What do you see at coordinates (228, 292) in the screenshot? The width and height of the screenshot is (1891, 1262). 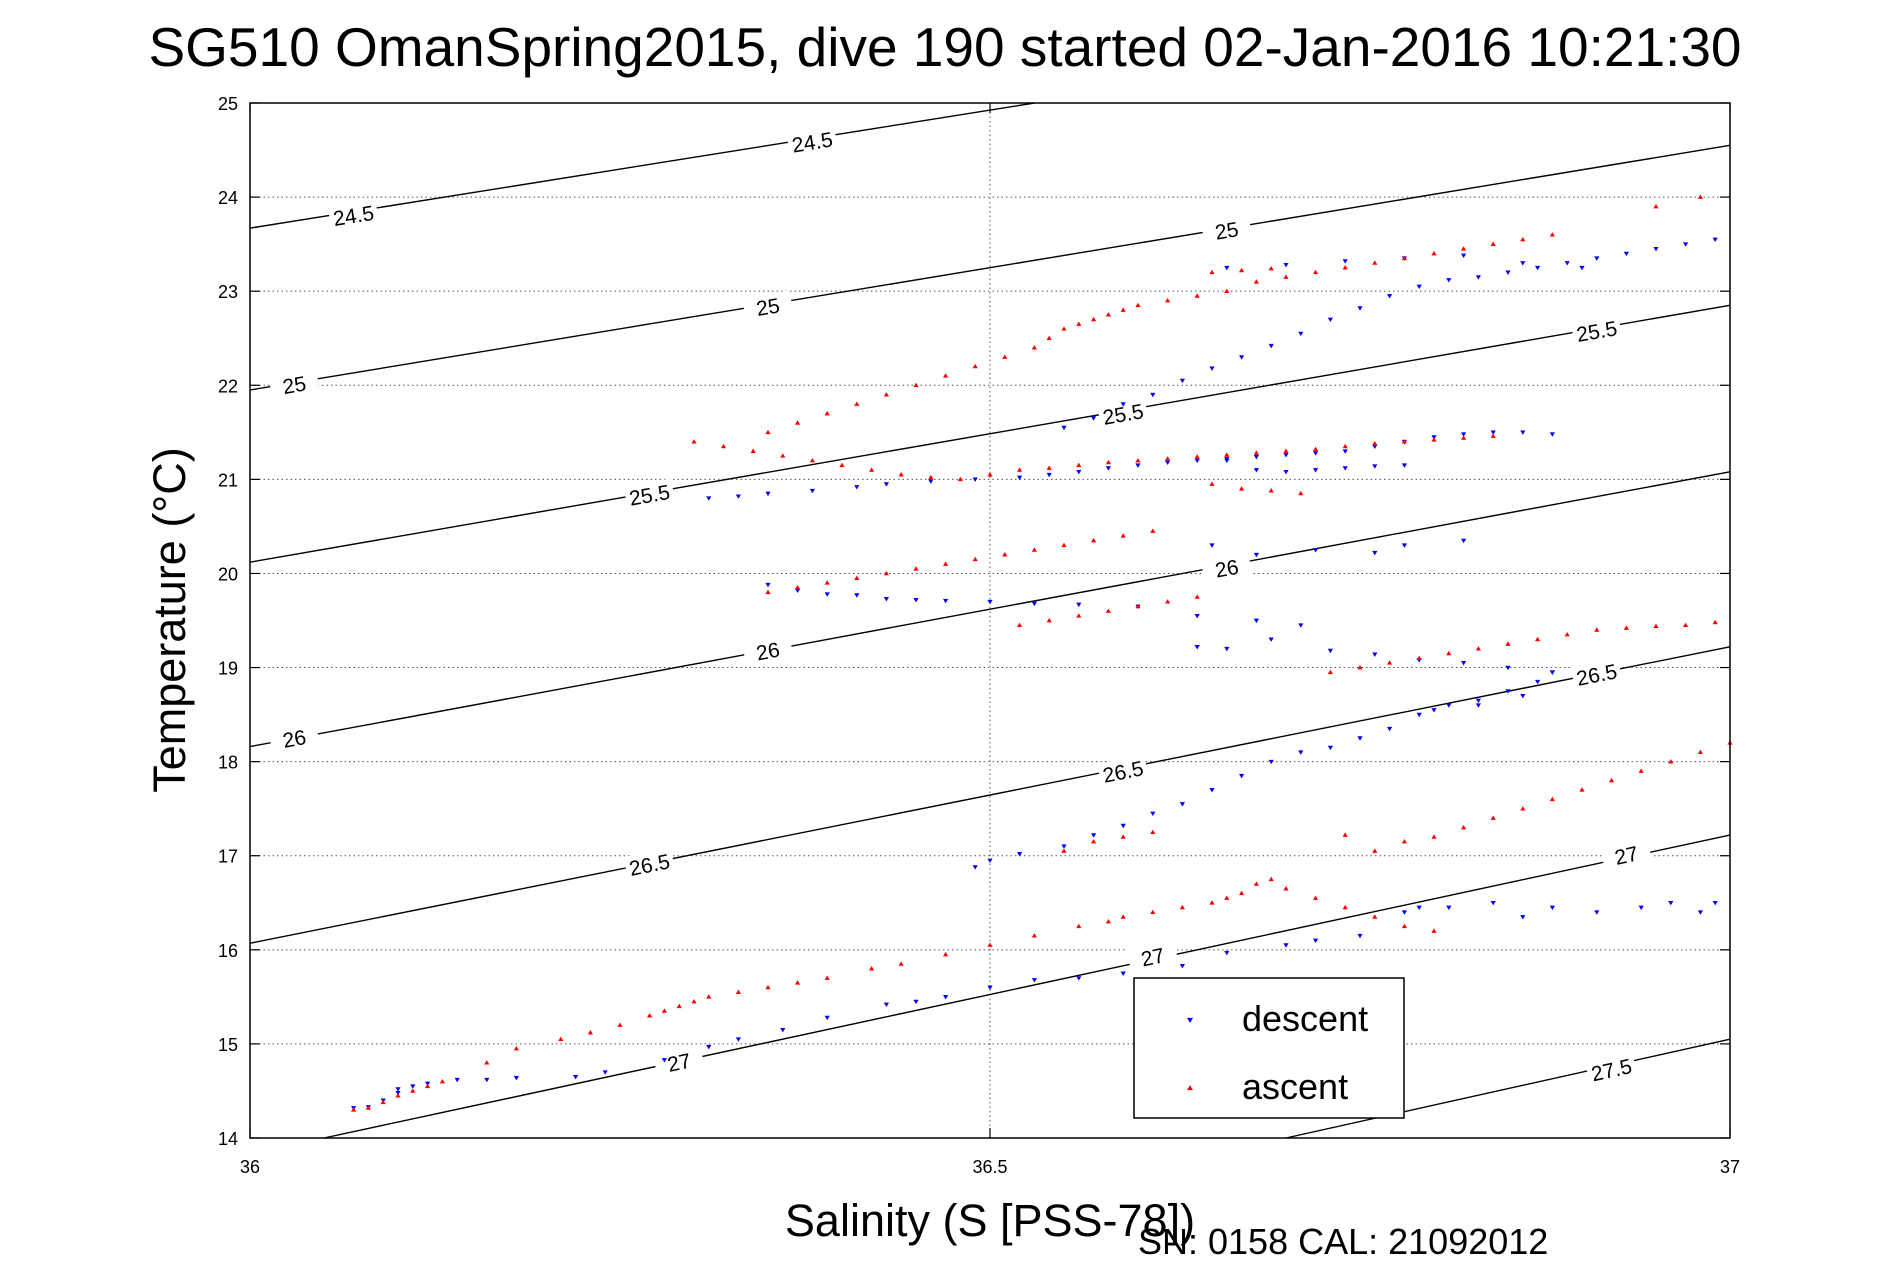 I see `y-tick-label: 23` at bounding box center [228, 292].